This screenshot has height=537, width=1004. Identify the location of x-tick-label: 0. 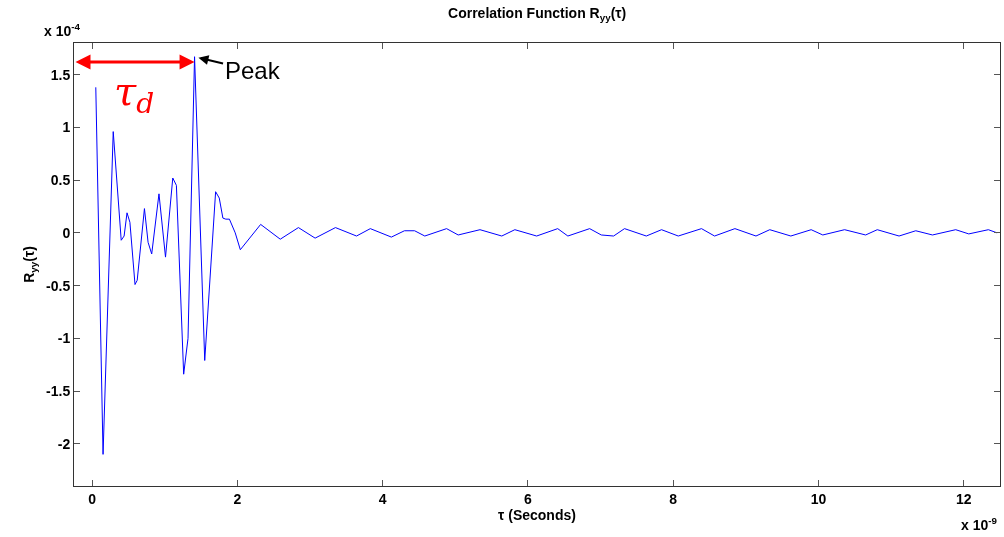
(92, 498).